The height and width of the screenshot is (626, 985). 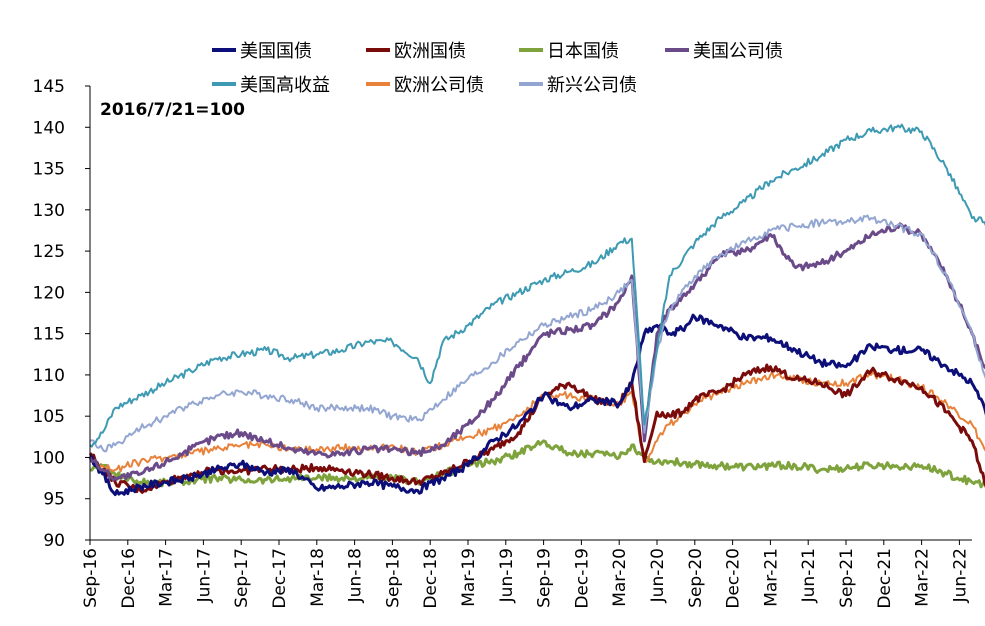 What do you see at coordinates (49, 458) in the screenshot?
I see `y-tick-label: 100` at bounding box center [49, 458].